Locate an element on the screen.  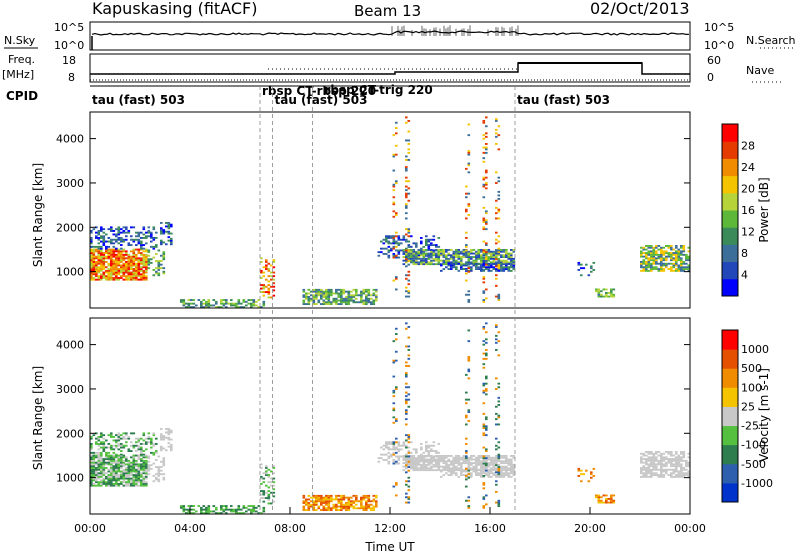
velocity-colorbar-tick: 25 is located at coordinates (748, 406).